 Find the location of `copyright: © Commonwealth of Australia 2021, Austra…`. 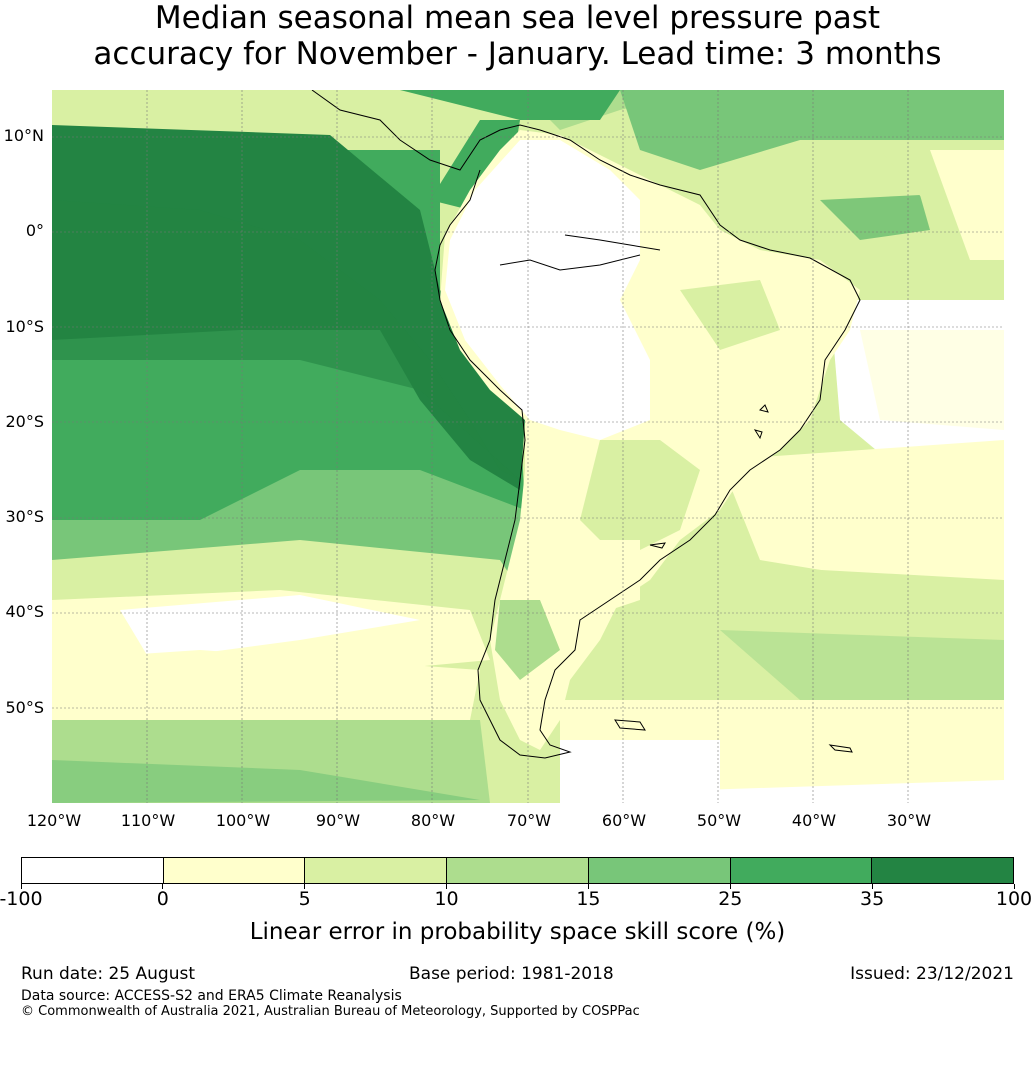

copyright: © Commonwealth of Australia 2021, Austra… is located at coordinates (330, 1011).